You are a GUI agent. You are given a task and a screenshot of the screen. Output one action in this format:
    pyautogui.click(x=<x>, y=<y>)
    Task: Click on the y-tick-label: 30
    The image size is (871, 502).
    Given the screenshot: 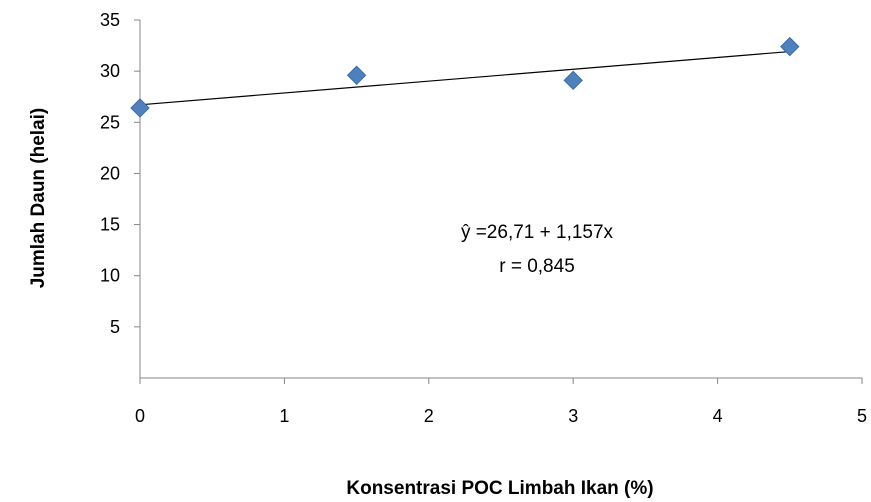 What is the action you would take?
    pyautogui.click(x=110, y=71)
    